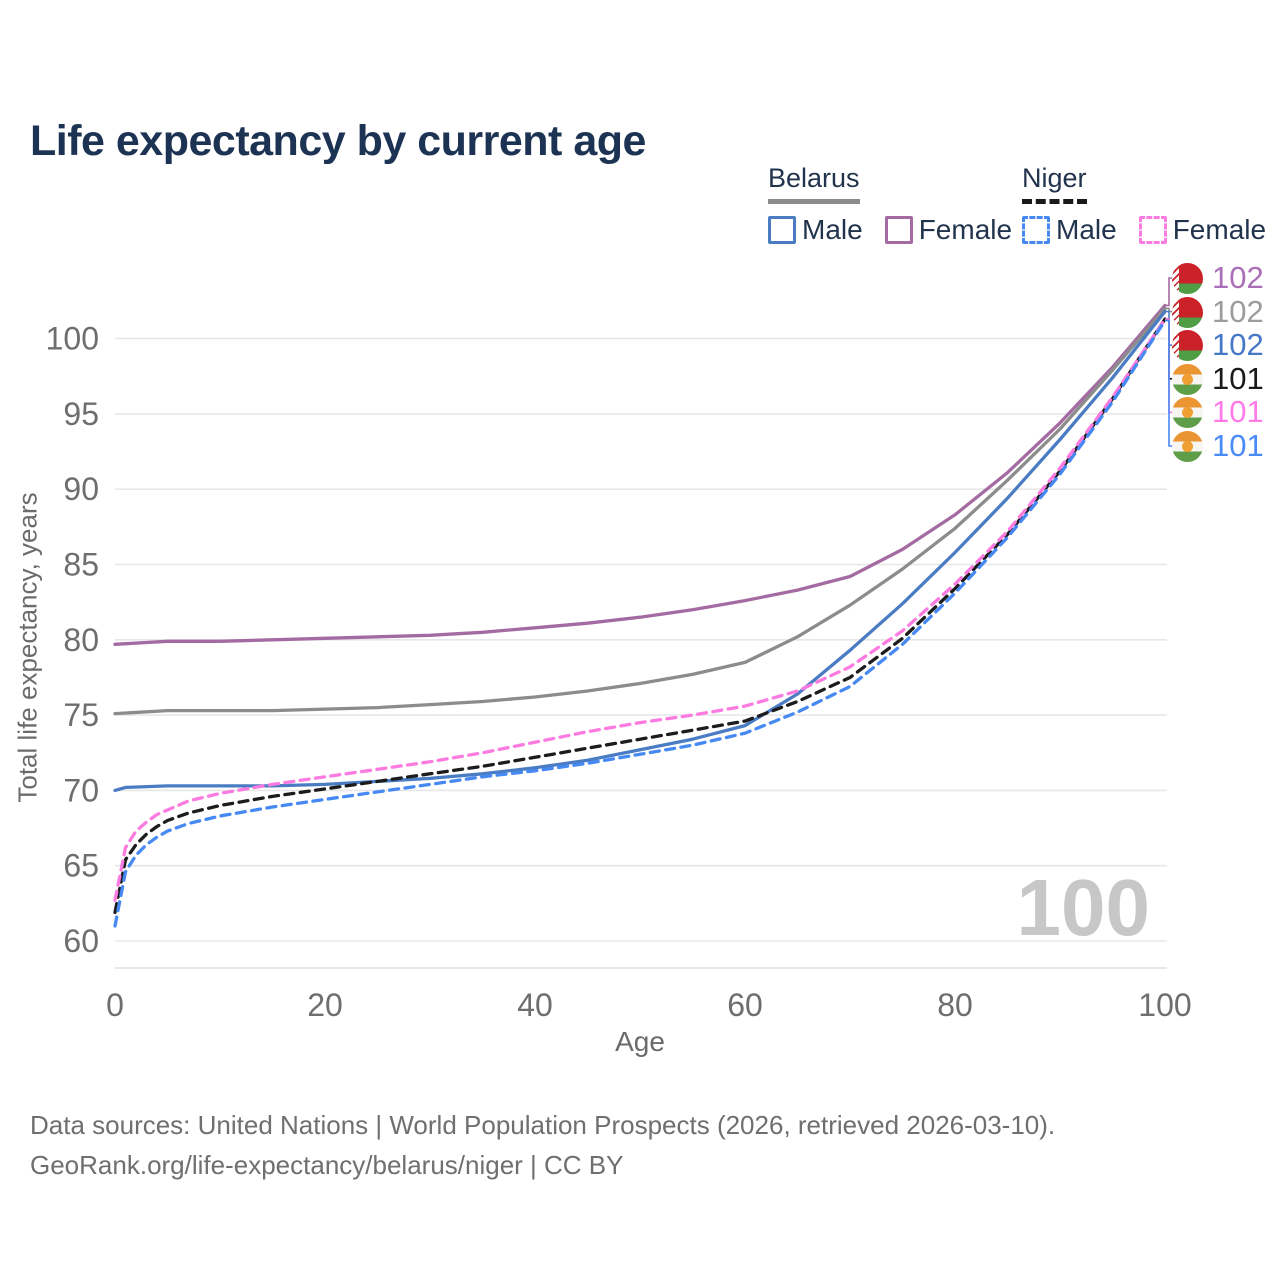  Describe the element at coordinates (782, 230) in the screenshot. I see `belarus-male-swatch-icon` at that location.